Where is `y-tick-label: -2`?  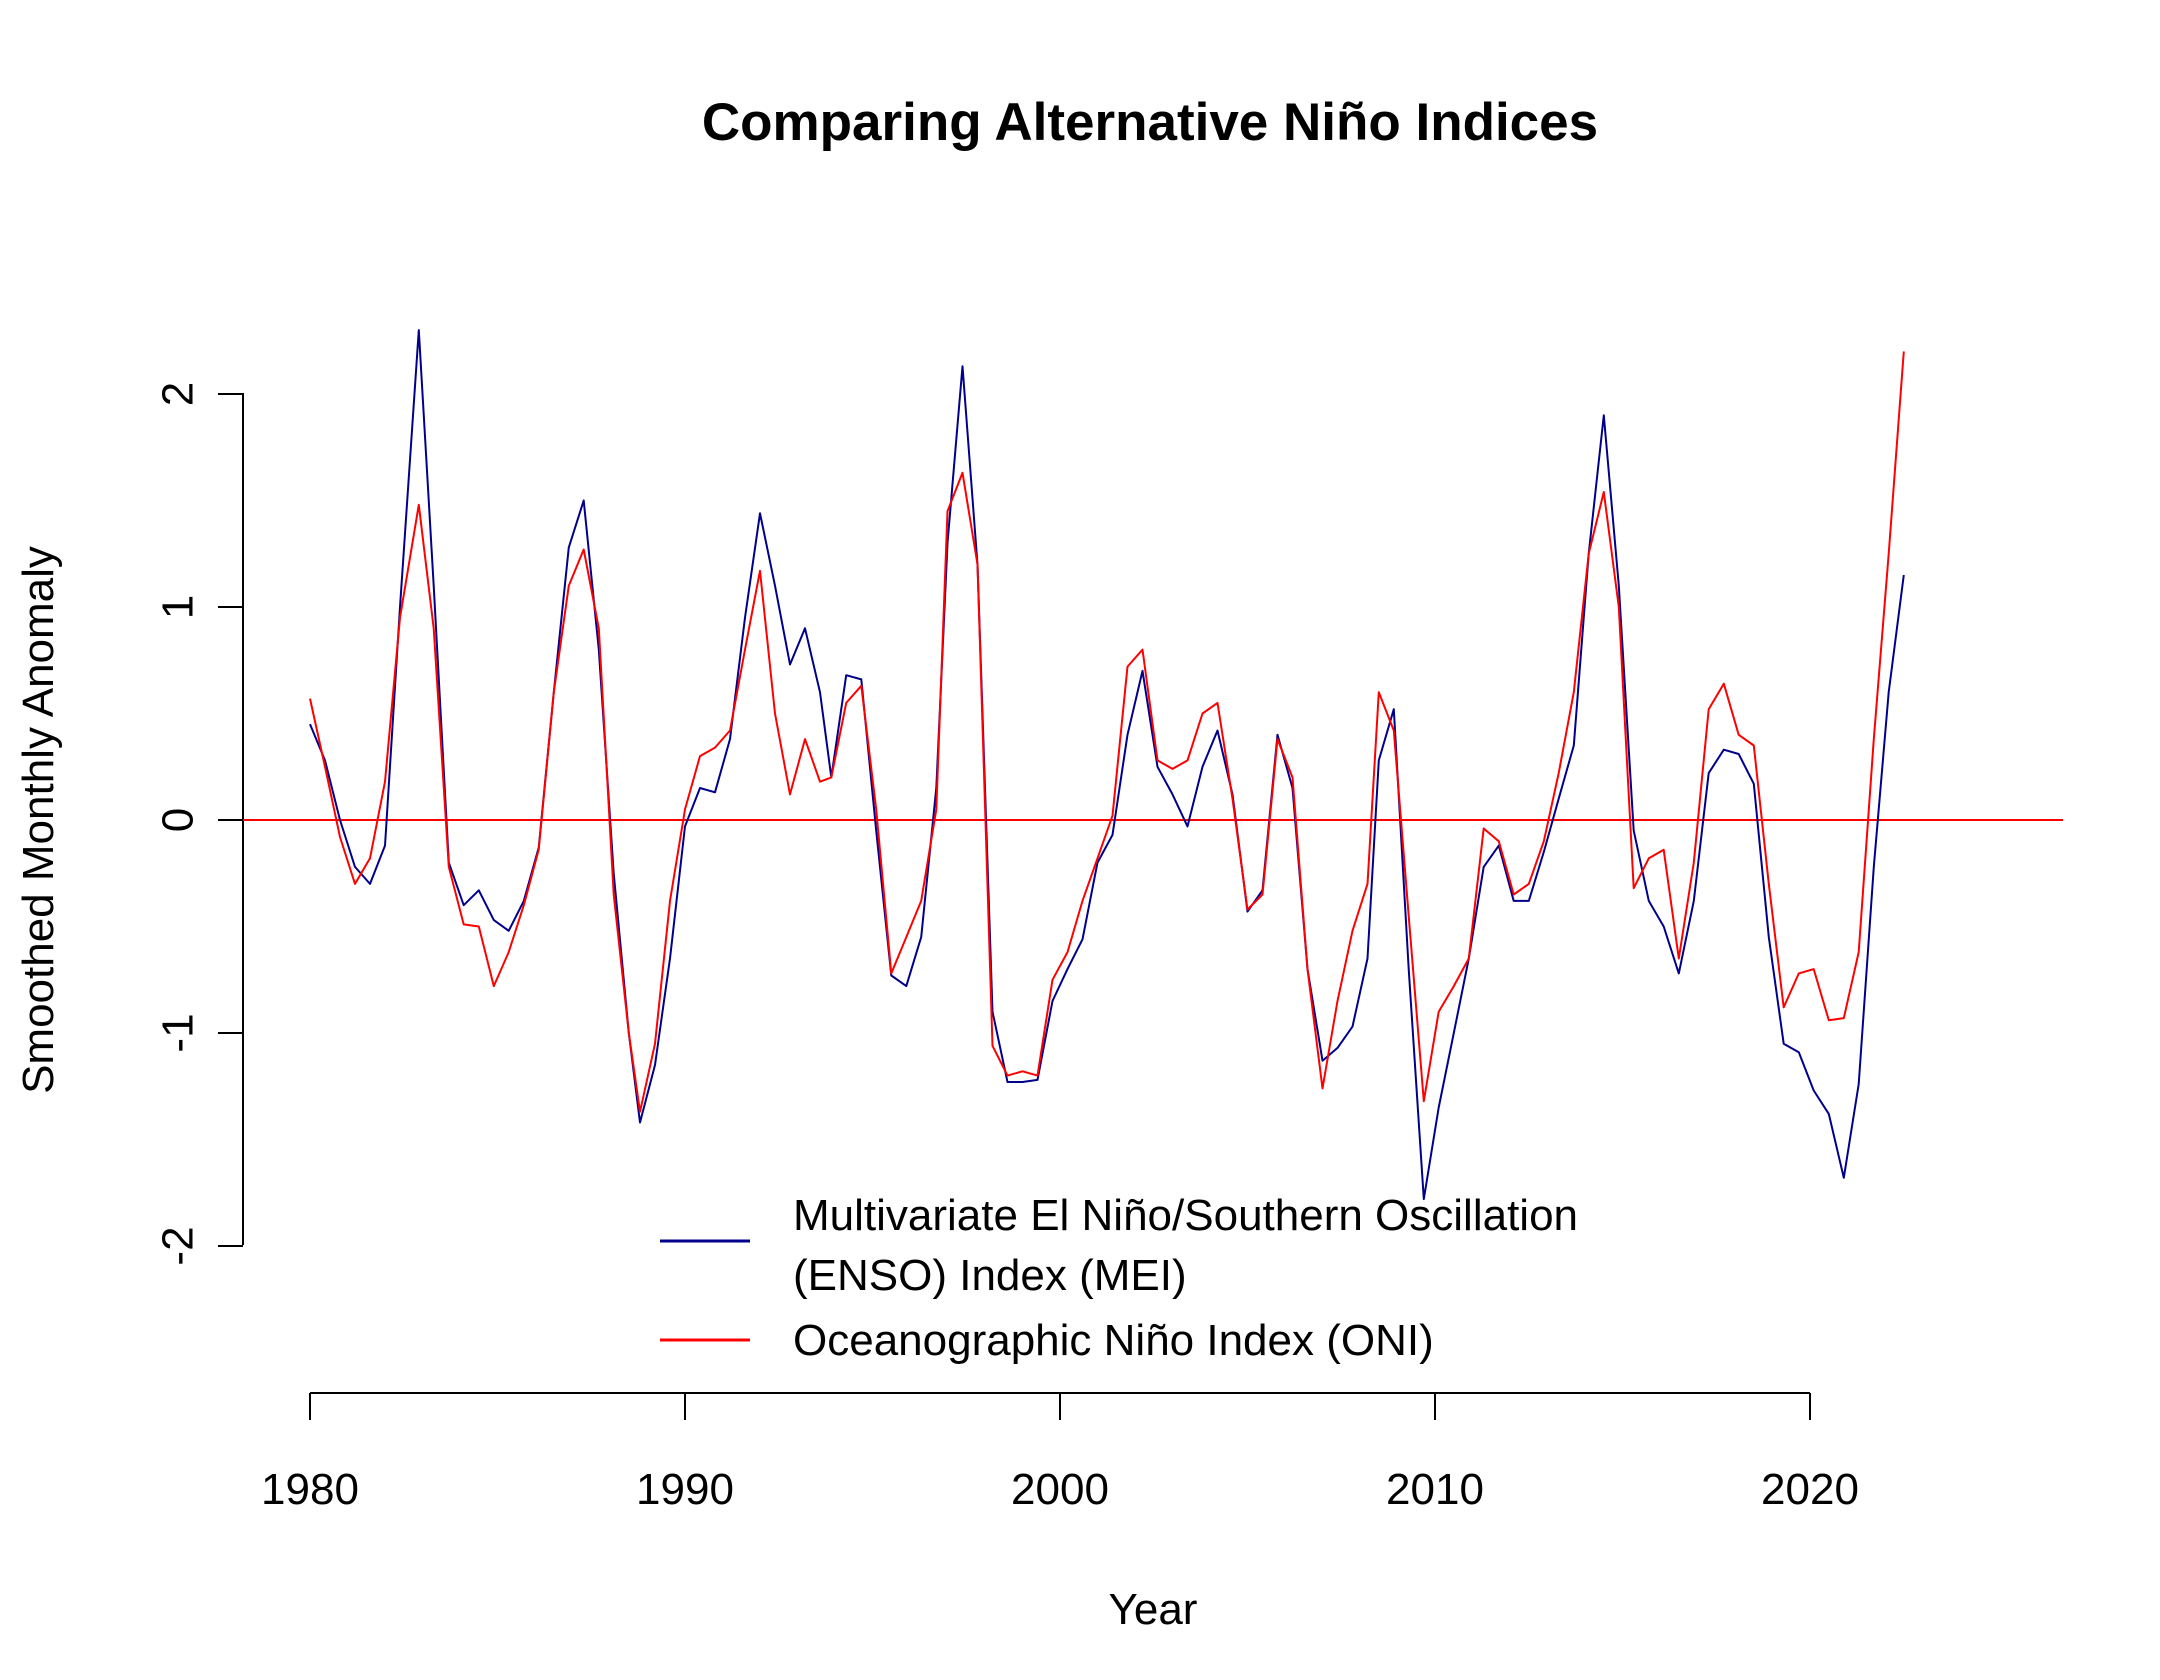 y-tick-label: -2 is located at coordinates (178, 1245).